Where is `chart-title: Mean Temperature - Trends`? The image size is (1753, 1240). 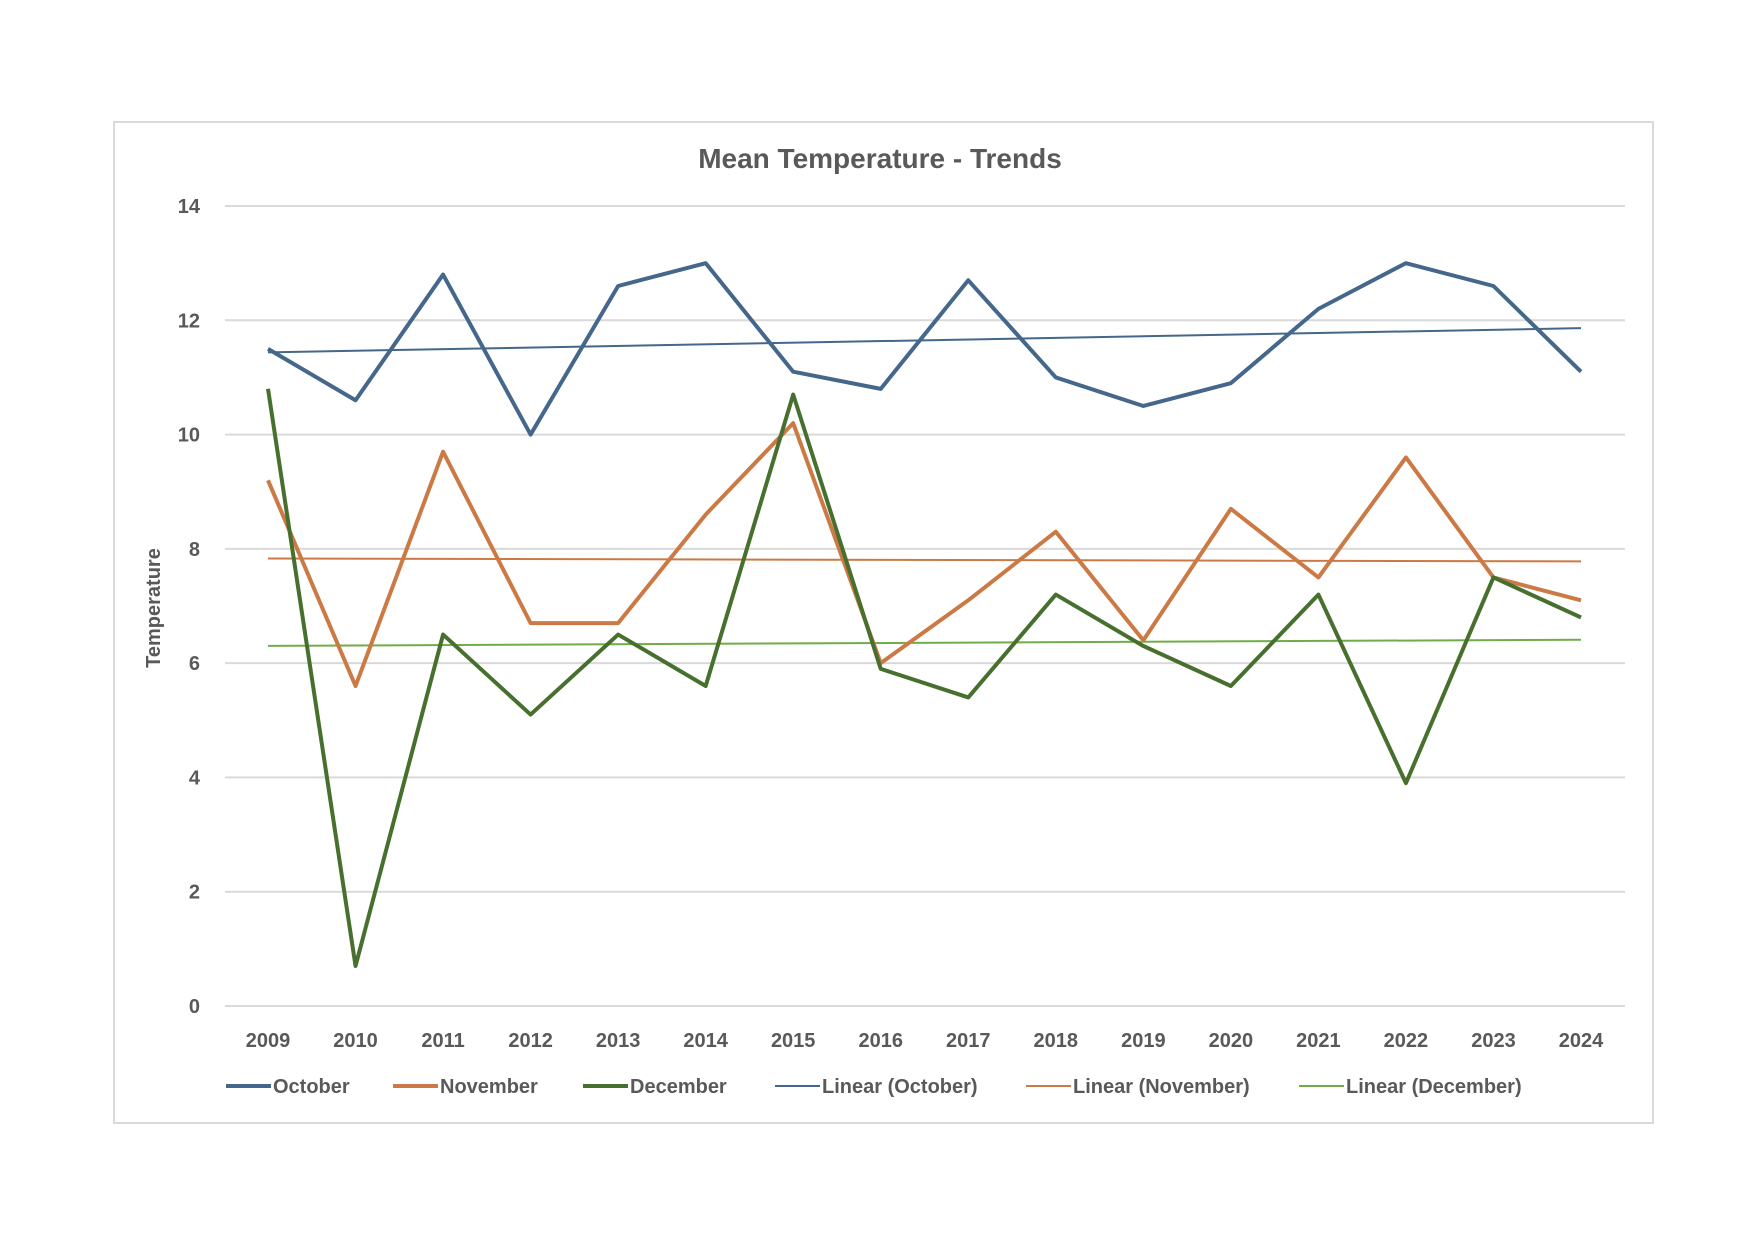
chart-title: Mean Temperature - Trends is located at coordinates (880, 158).